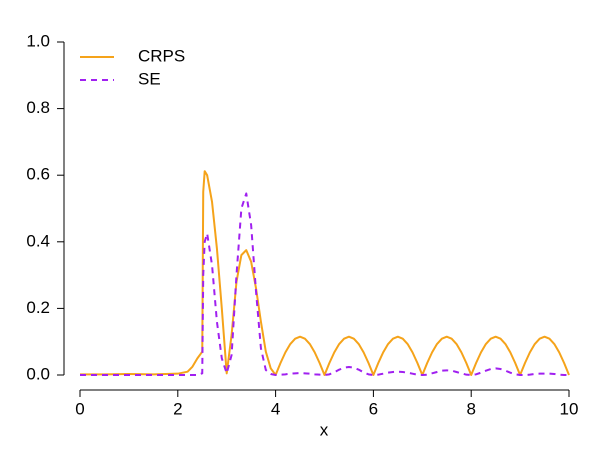  I want to click on y-tick-label: 0.6, so click(38, 174).